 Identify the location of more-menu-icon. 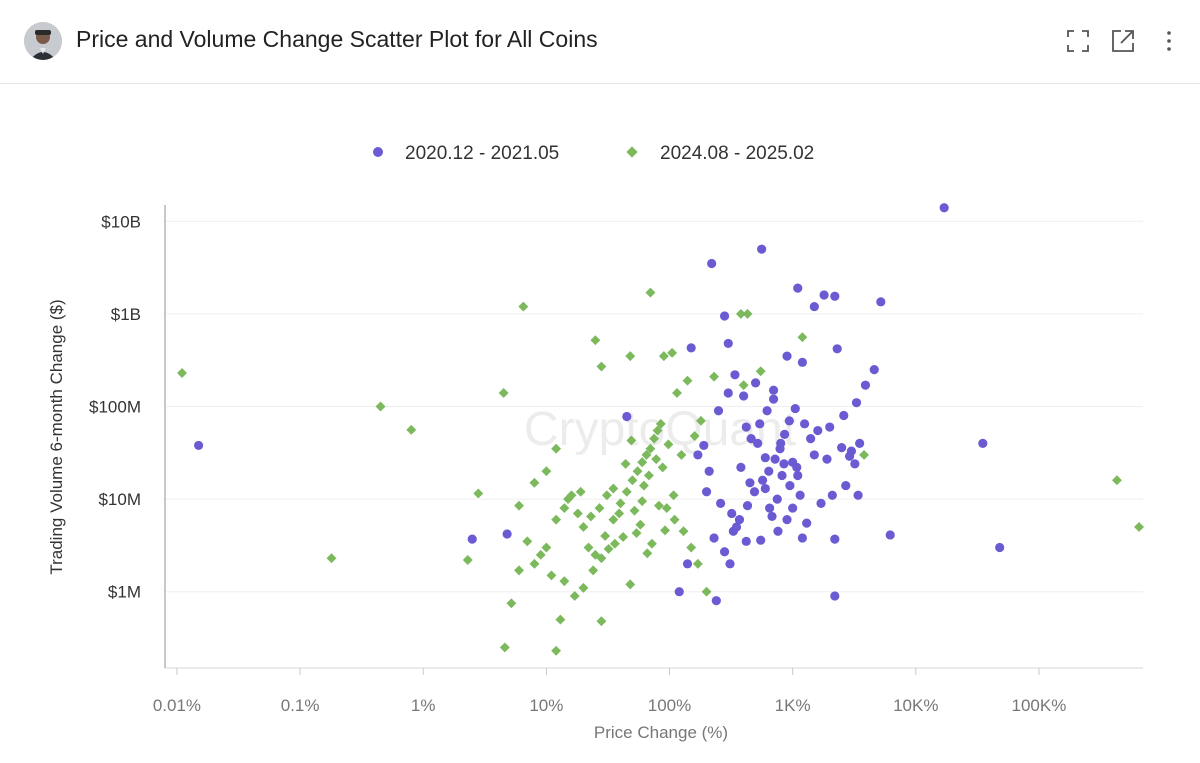
(1169, 41).